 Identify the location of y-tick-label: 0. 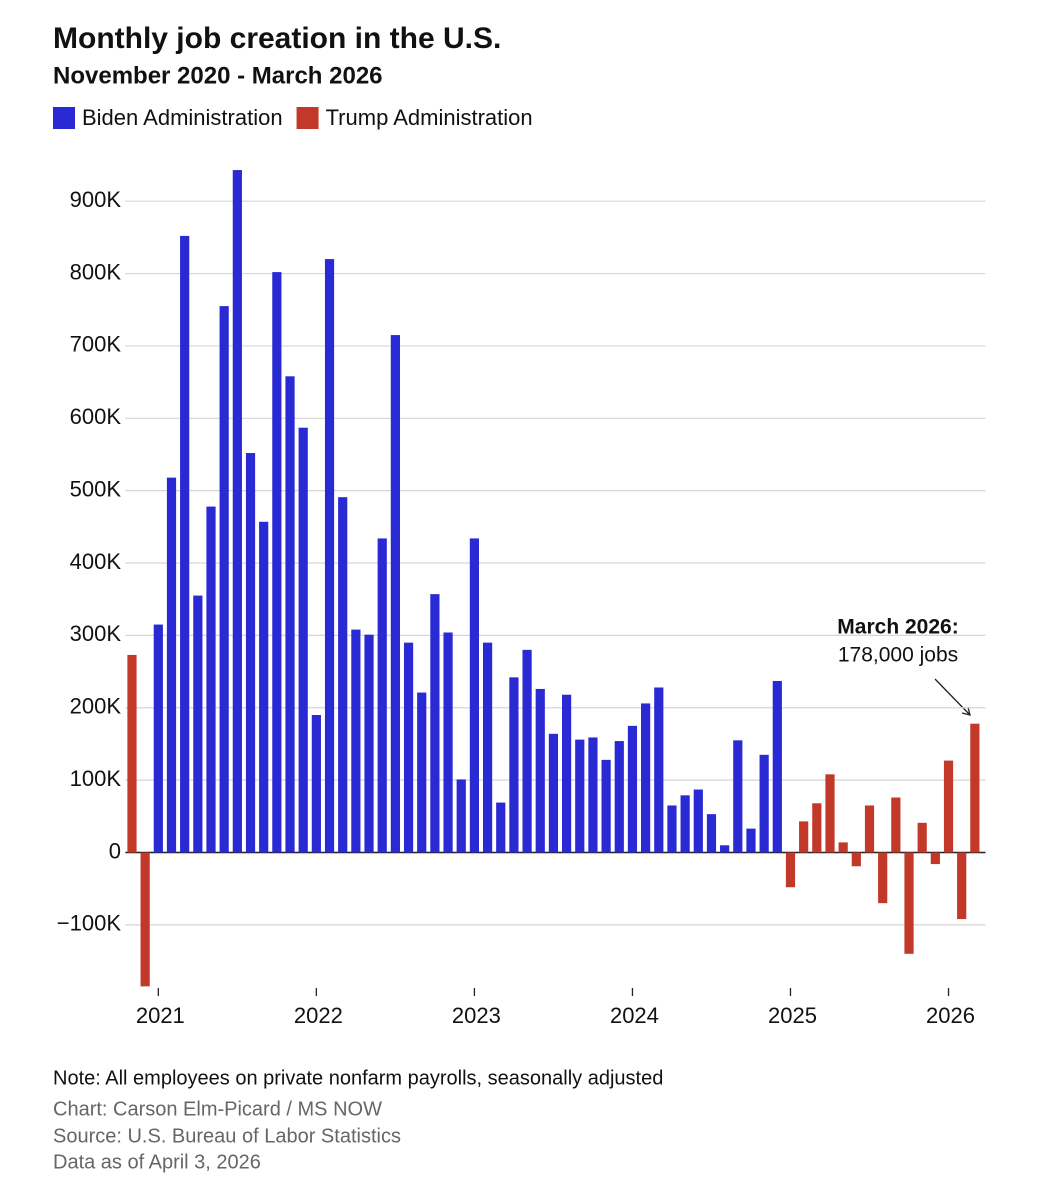
(115, 850).